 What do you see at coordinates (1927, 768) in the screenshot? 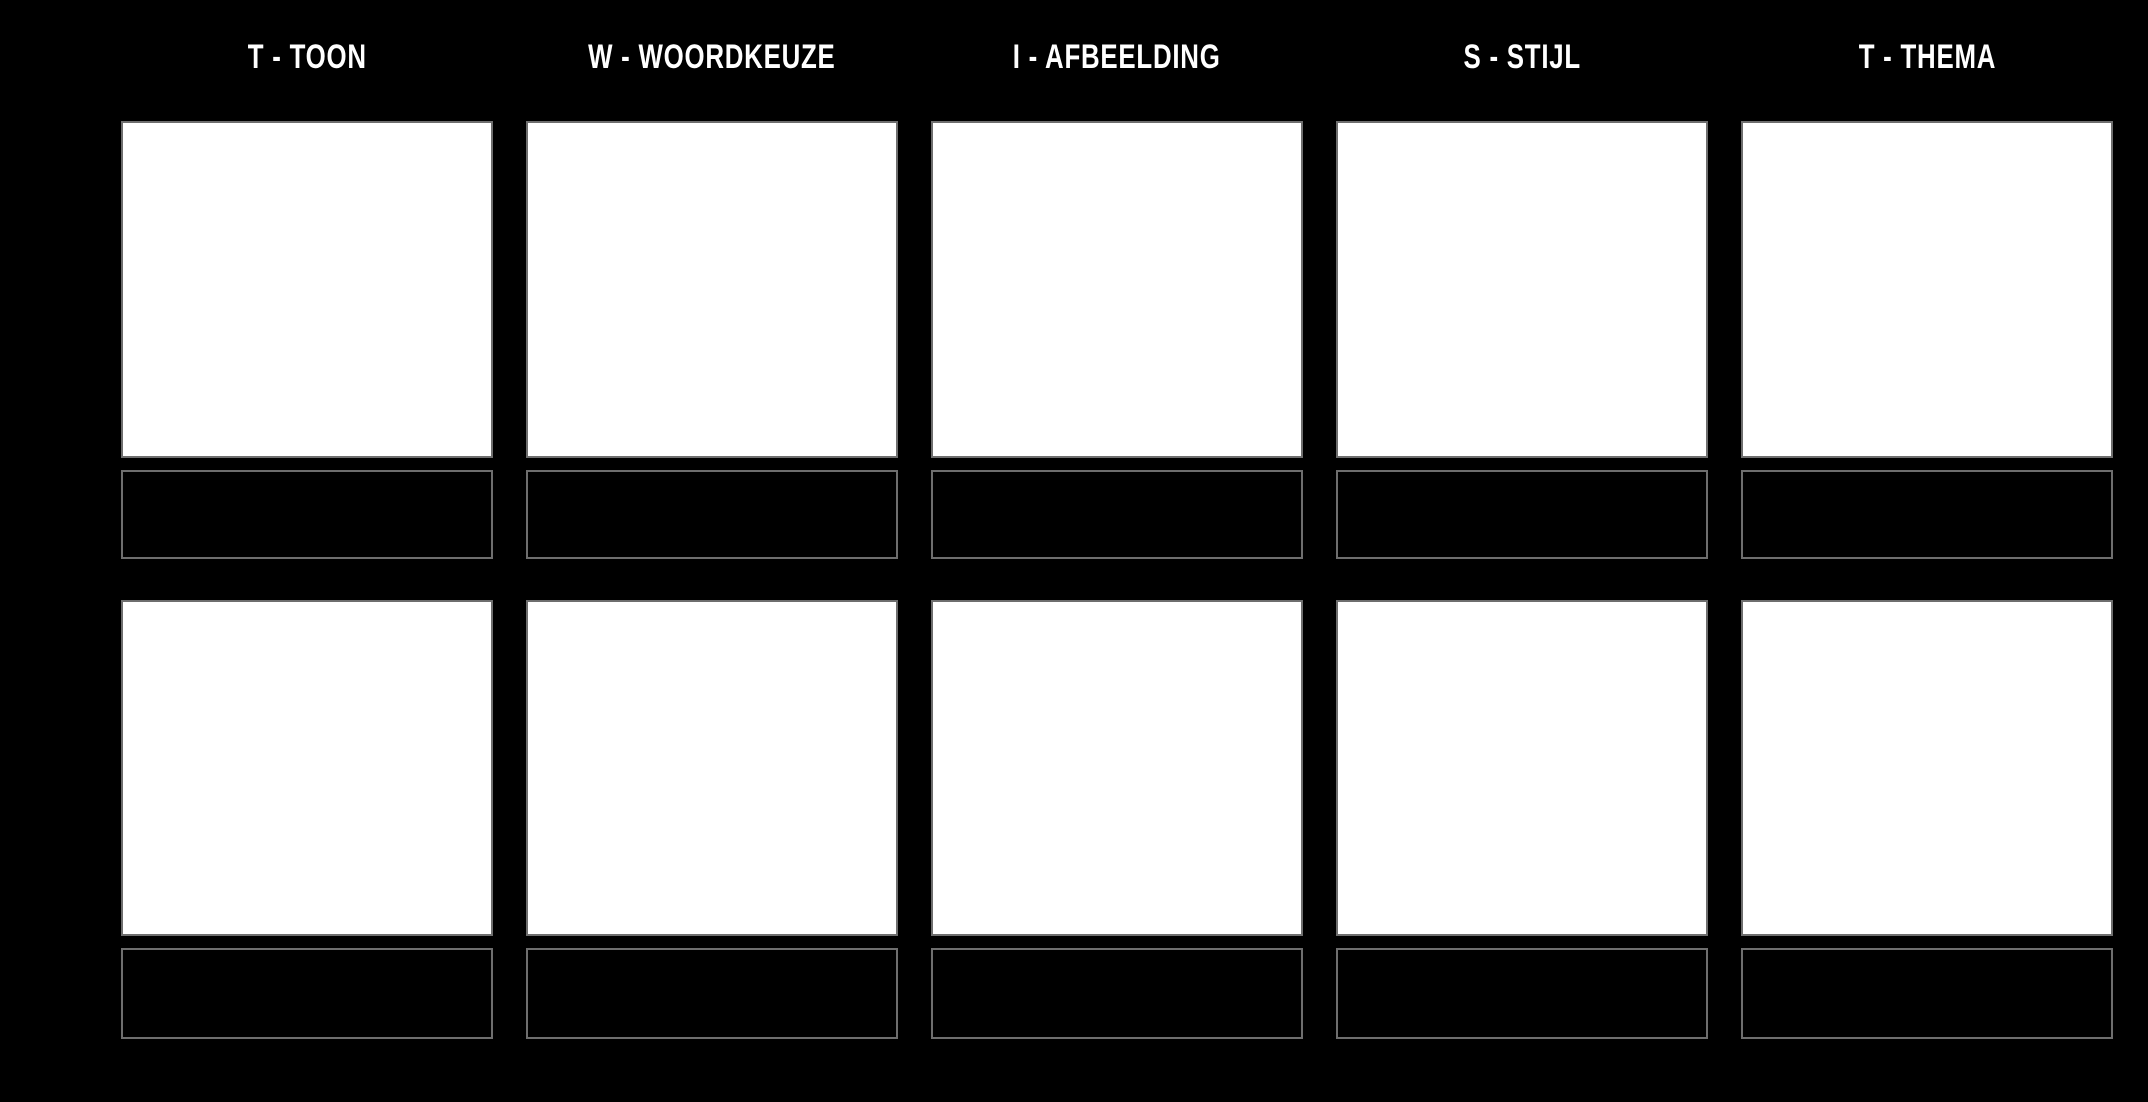
I see `image-cell-thema-row2` at bounding box center [1927, 768].